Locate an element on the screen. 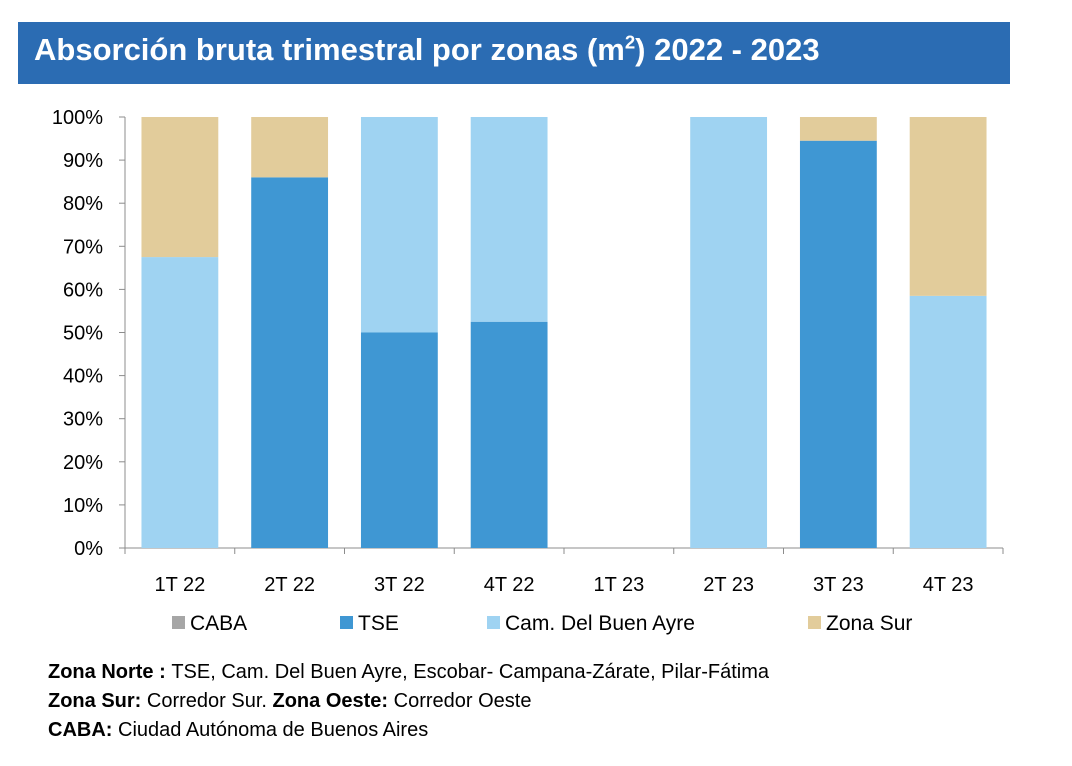 Image resolution: width=1072 pixels, height=766 pixels. note-label: CABA: is located at coordinates (83, 730).